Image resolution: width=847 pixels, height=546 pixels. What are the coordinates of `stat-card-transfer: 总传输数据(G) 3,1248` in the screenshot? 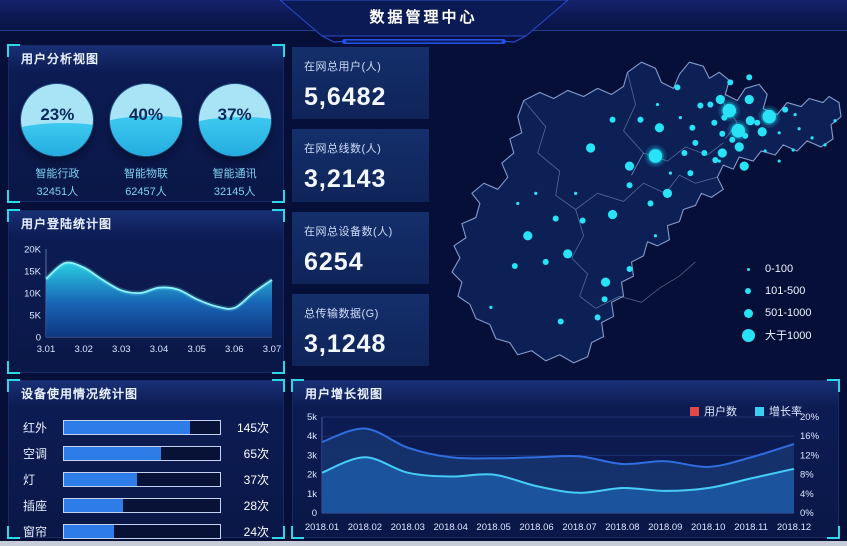 It's located at (360, 329).